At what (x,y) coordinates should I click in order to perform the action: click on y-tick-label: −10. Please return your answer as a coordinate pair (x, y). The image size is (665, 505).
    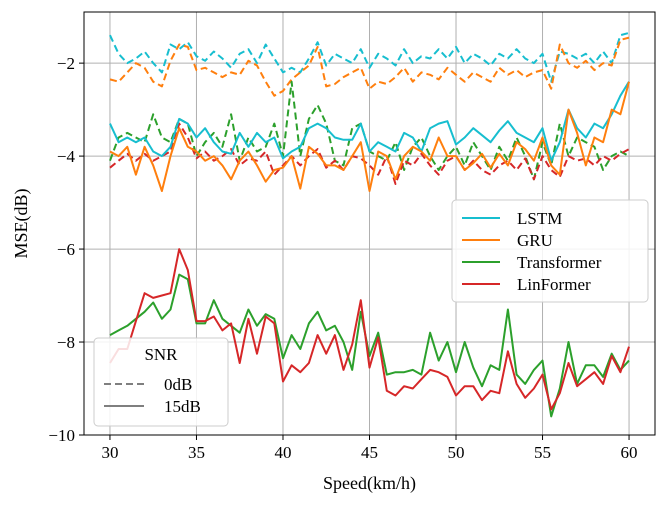
    Looking at the image, I should click on (61, 435).